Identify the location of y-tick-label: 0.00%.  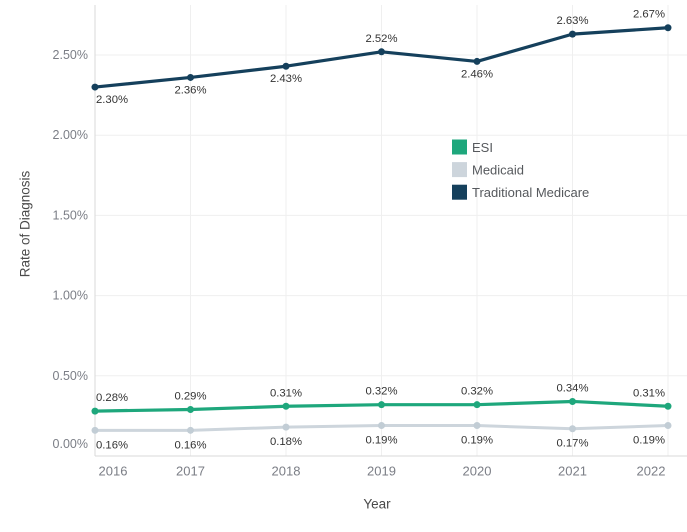
(70, 444).